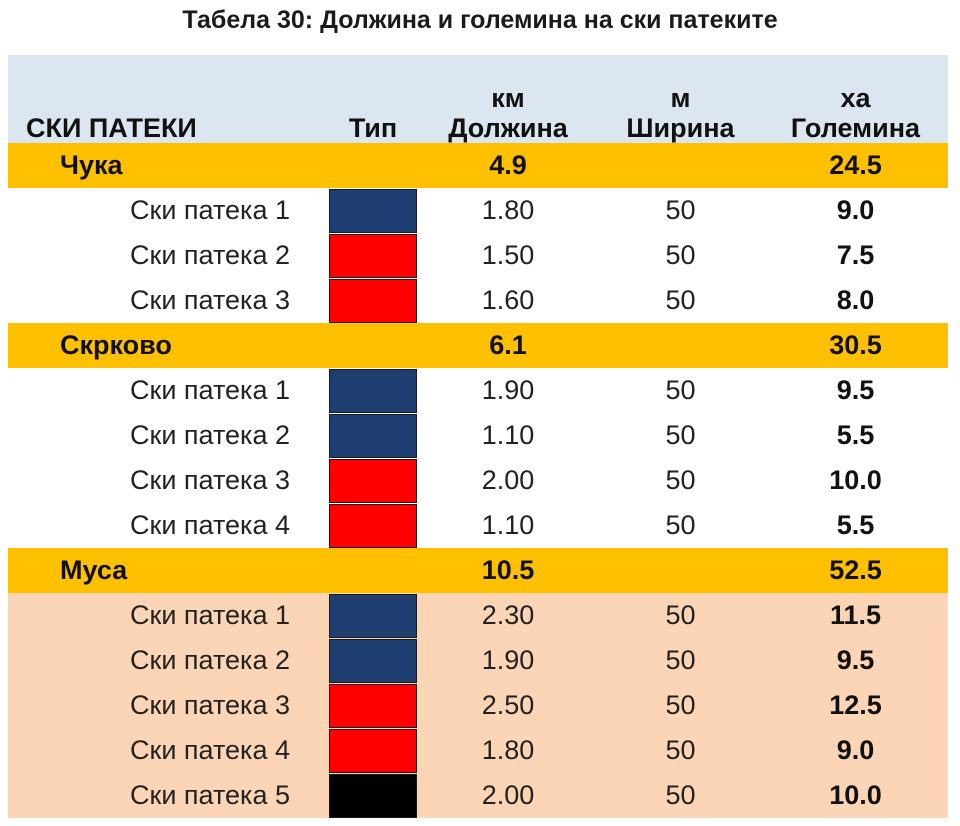  I want to click on trail-row: Ски патека 1 2.30 50 11.5, so click(478, 615).